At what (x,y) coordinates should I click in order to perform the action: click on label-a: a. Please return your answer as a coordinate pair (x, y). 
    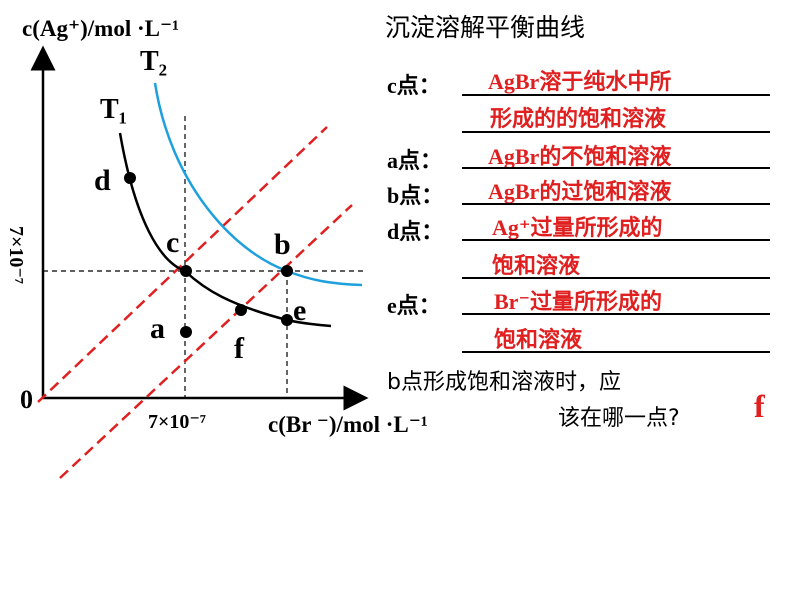
    Looking at the image, I should click on (157, 328).